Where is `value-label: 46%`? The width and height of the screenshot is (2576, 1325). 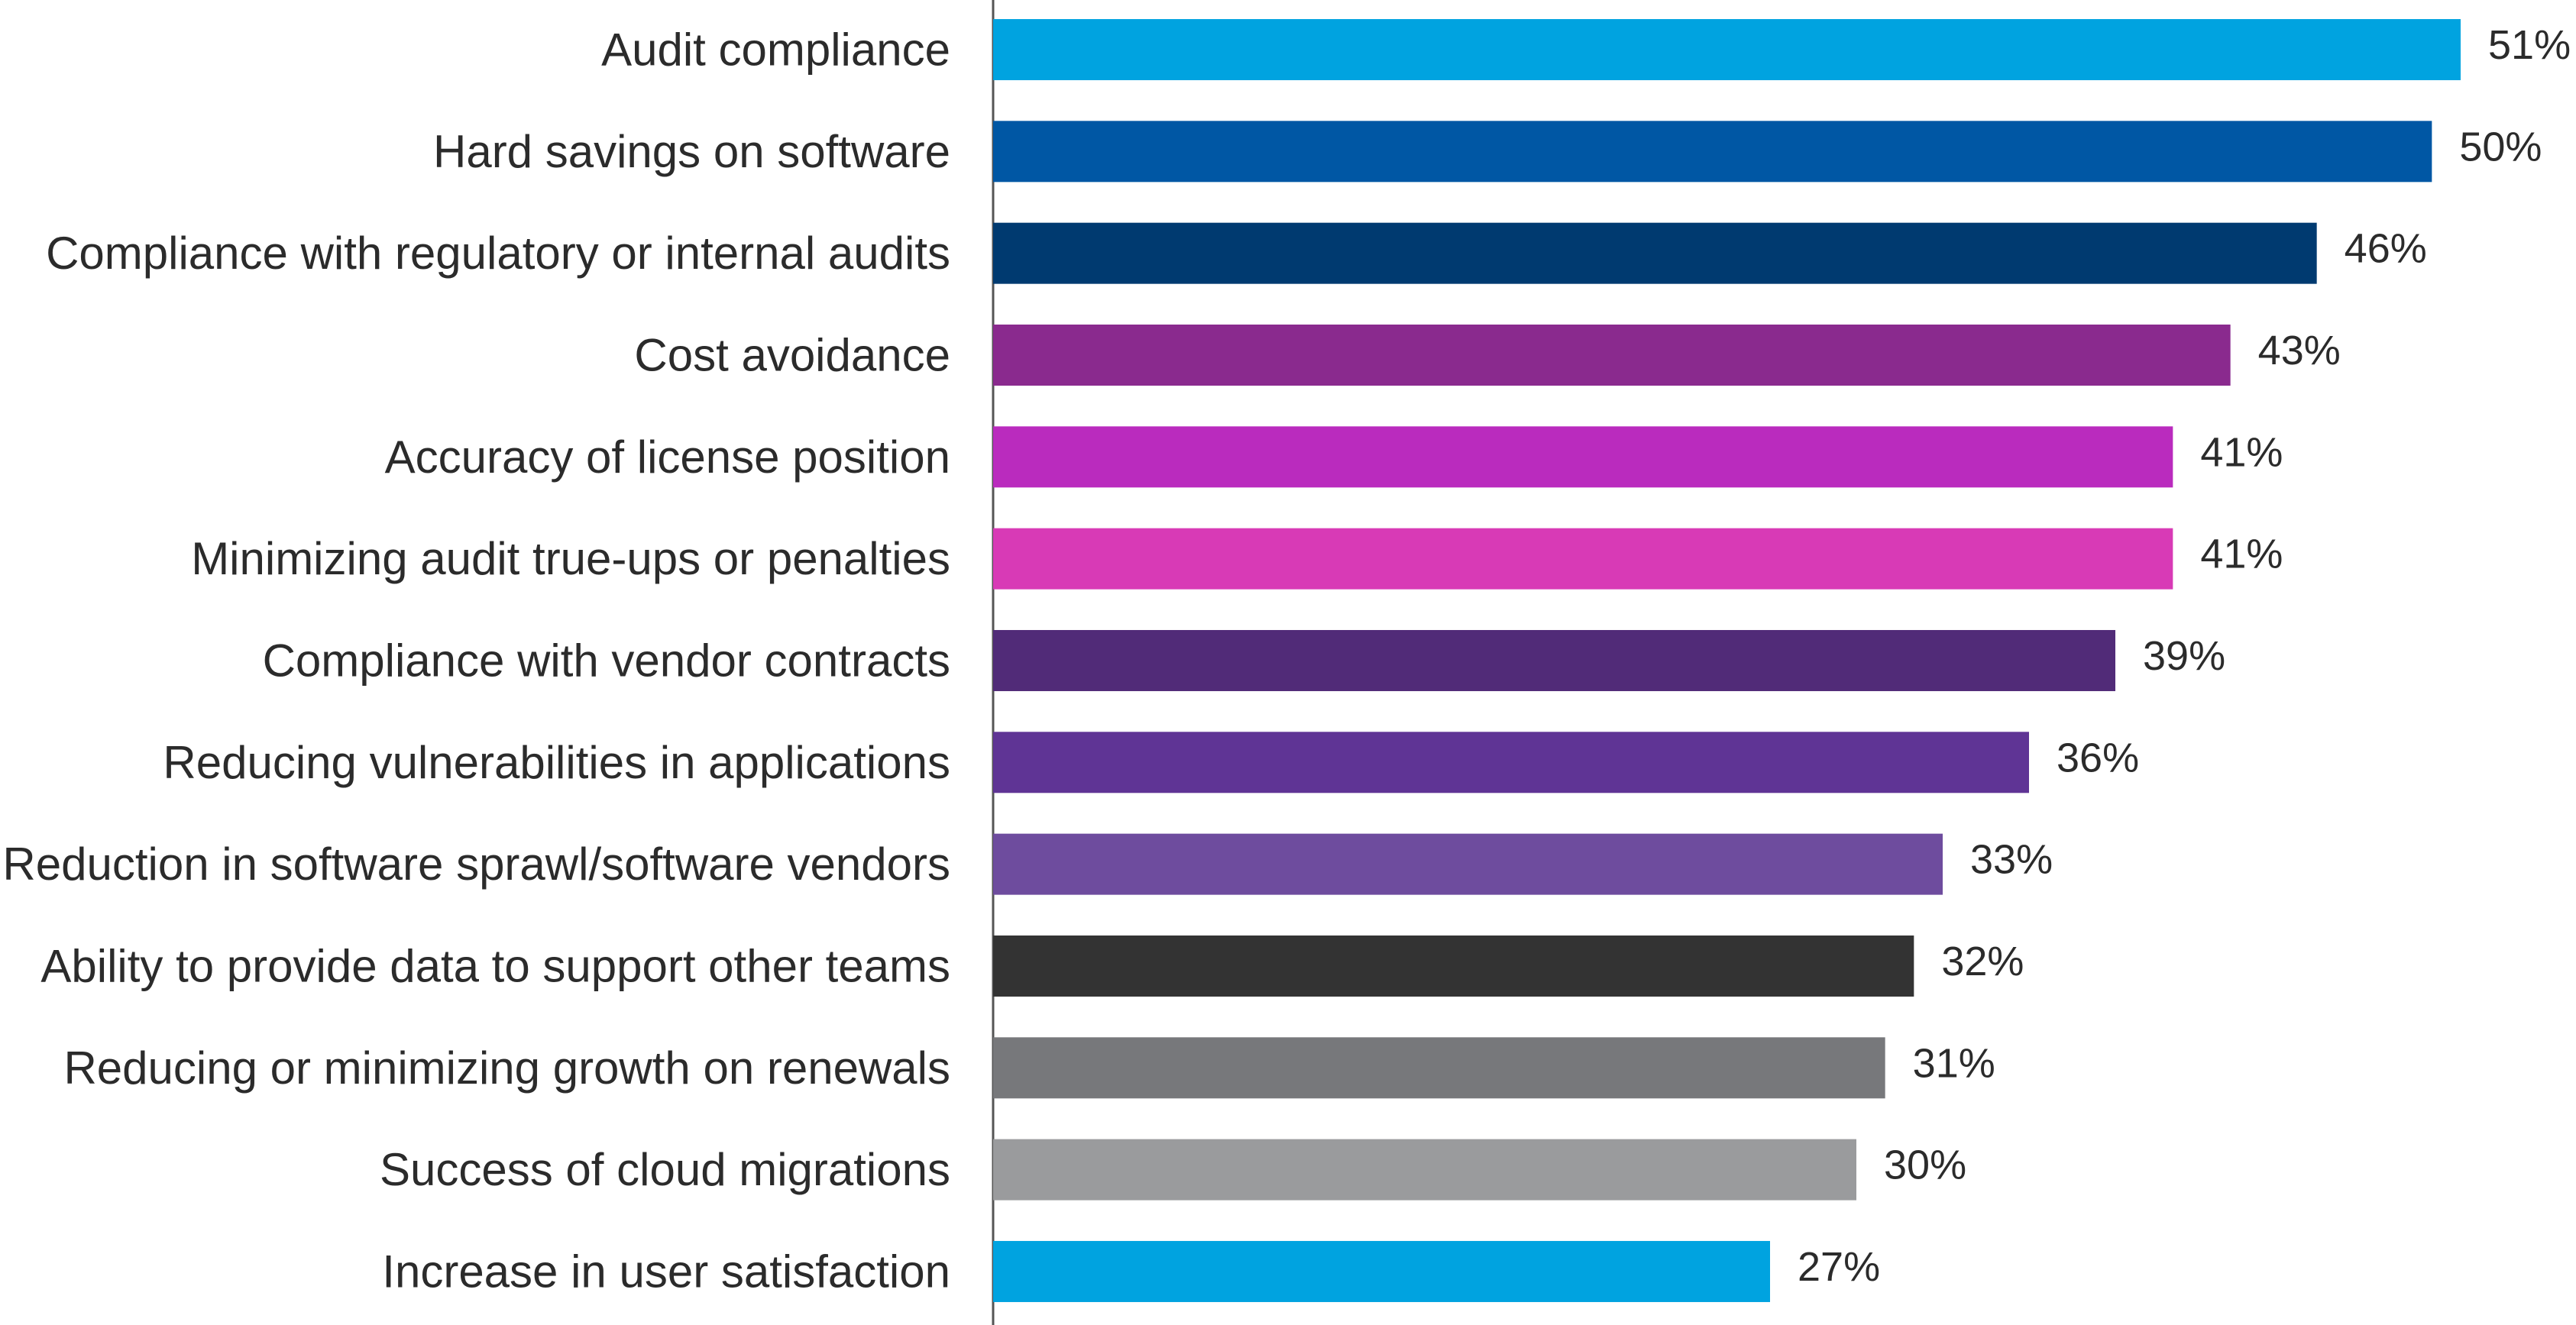 value-label: 46% is located at coordinates (2386, 249).